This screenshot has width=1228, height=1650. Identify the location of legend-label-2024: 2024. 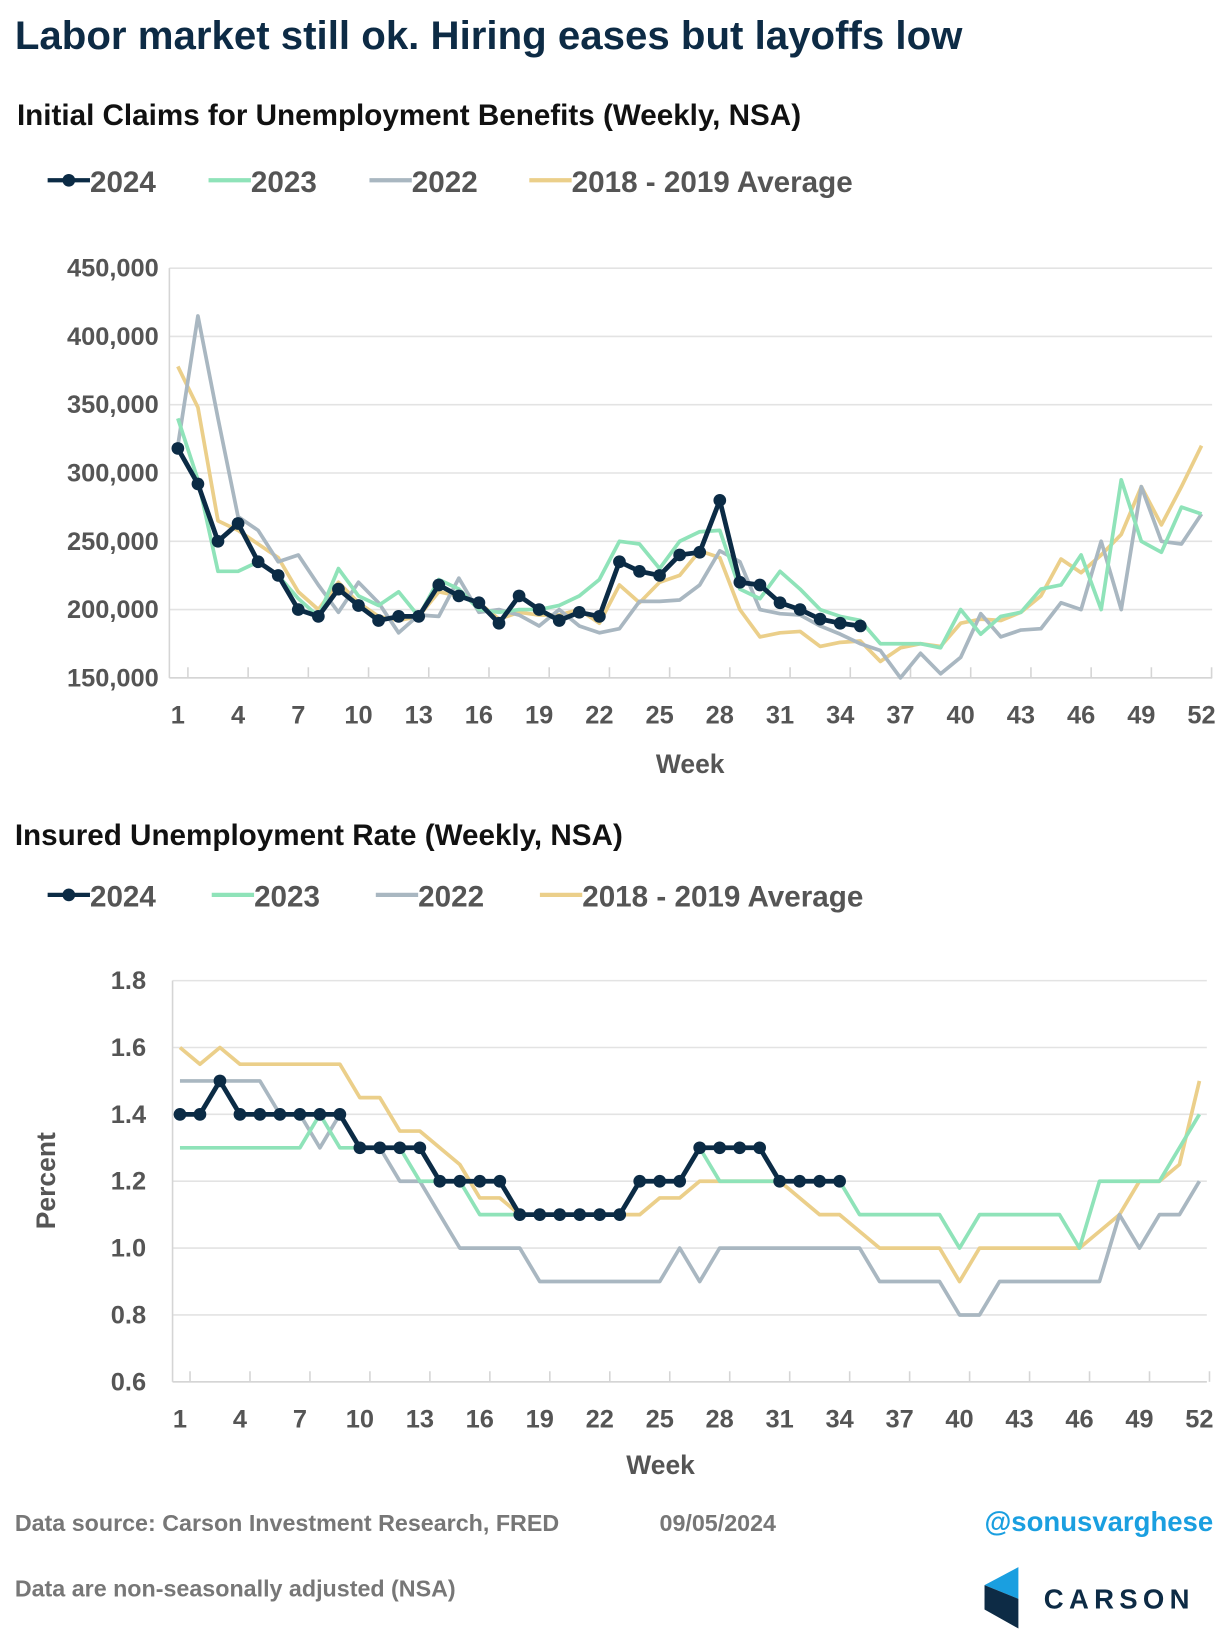
(123, 897).